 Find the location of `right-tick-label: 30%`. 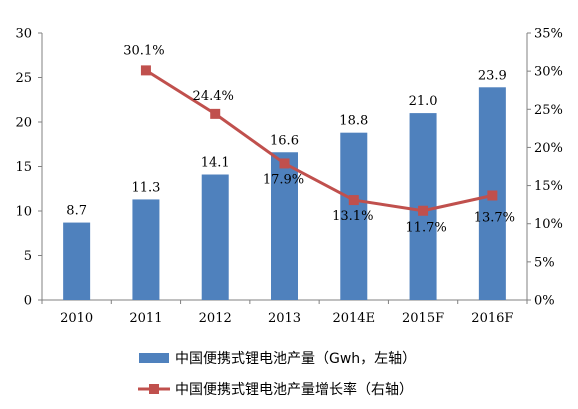

right-tick-label: 30% is located at coordinates (548, 72).